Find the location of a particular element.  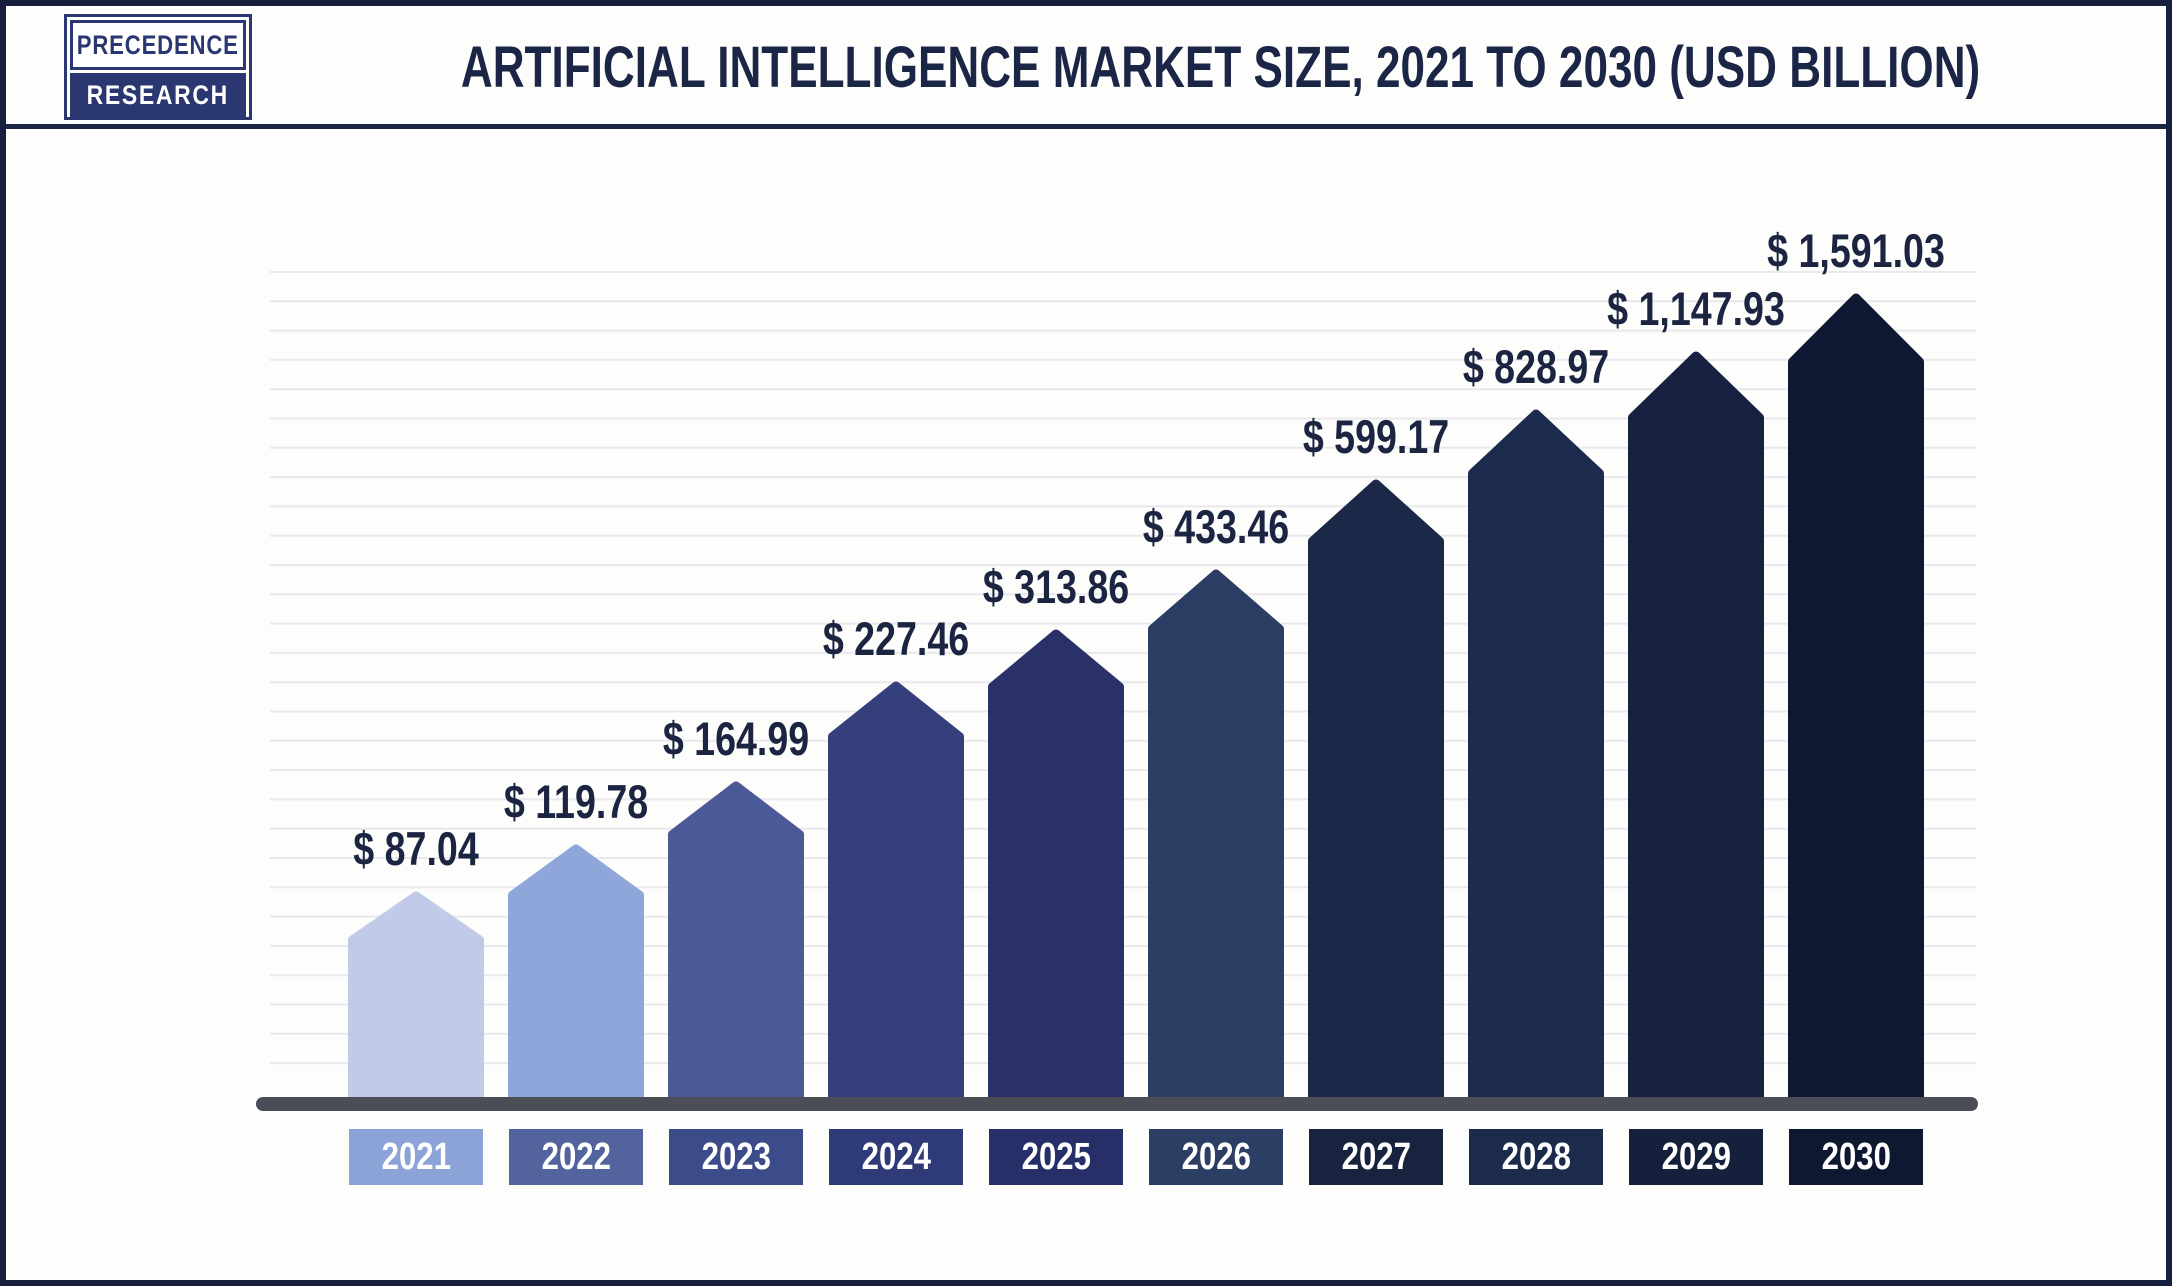

x-tick-label: 2029 is located at coordinates (1696, 1156).